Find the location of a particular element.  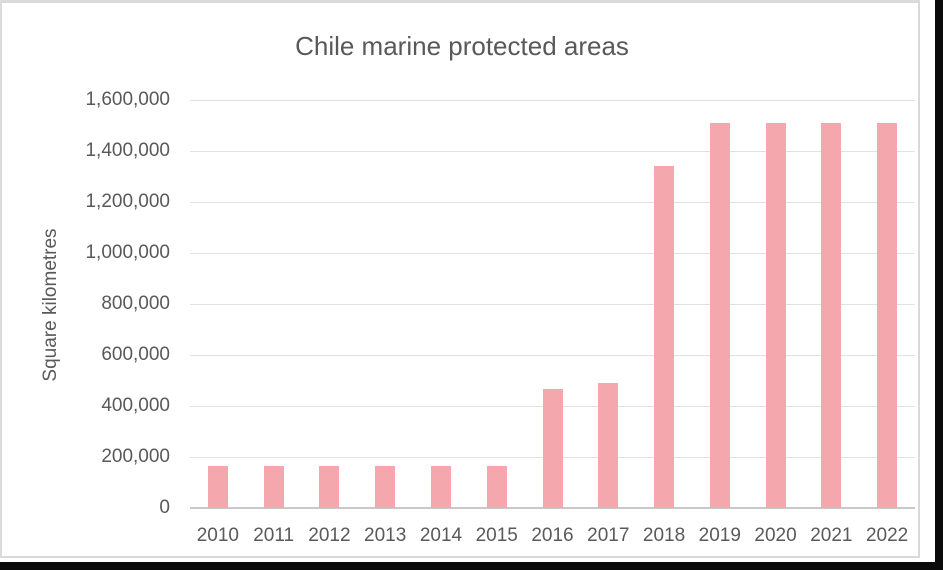

y-tick-label: 400,000 is located at coordinates (135, 405).